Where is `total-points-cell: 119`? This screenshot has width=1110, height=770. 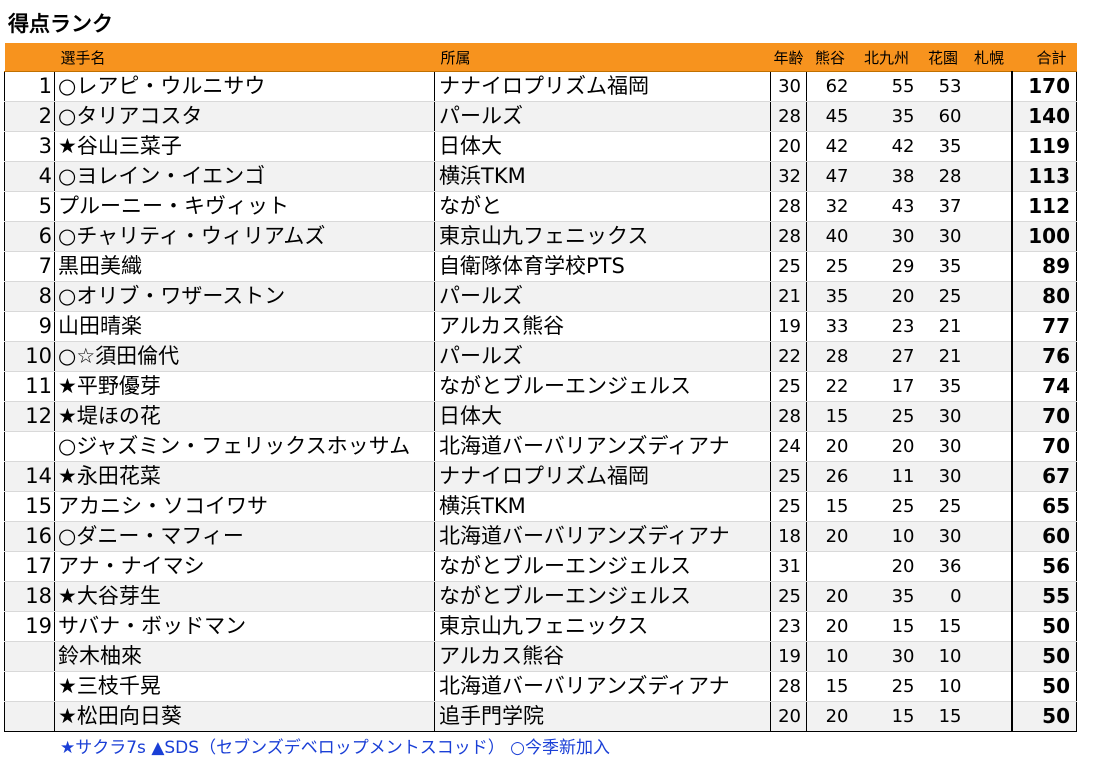
total-points-cell: 119 is located at coordinates (1044, 146).